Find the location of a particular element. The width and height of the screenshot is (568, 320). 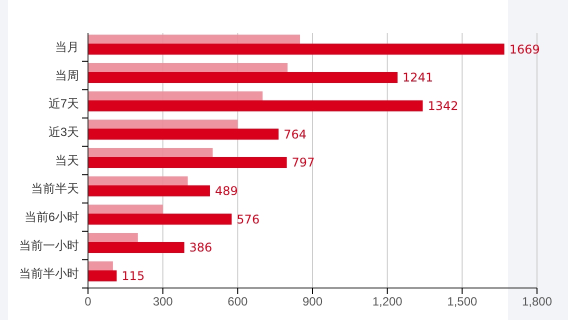

y-tick-label: 当前半天 is located at coordinates (55, 189).